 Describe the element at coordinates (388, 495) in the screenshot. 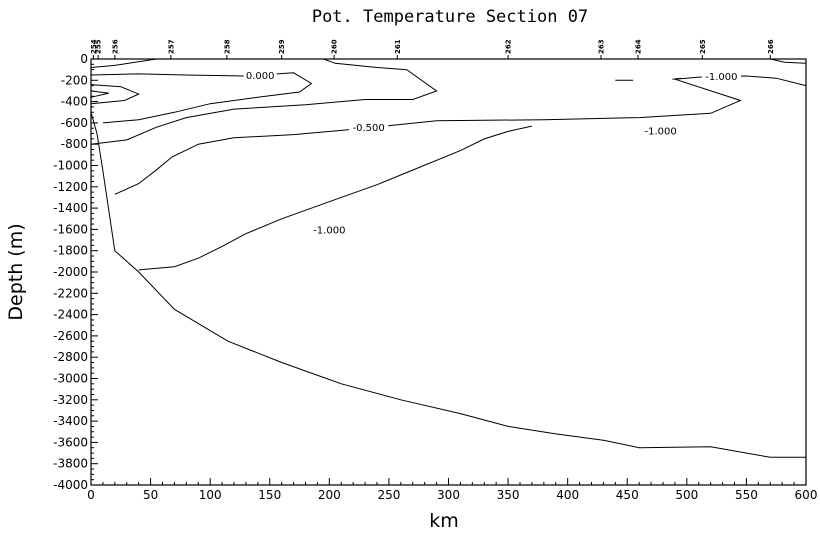

I see `x-tick-label: 250` at that location.